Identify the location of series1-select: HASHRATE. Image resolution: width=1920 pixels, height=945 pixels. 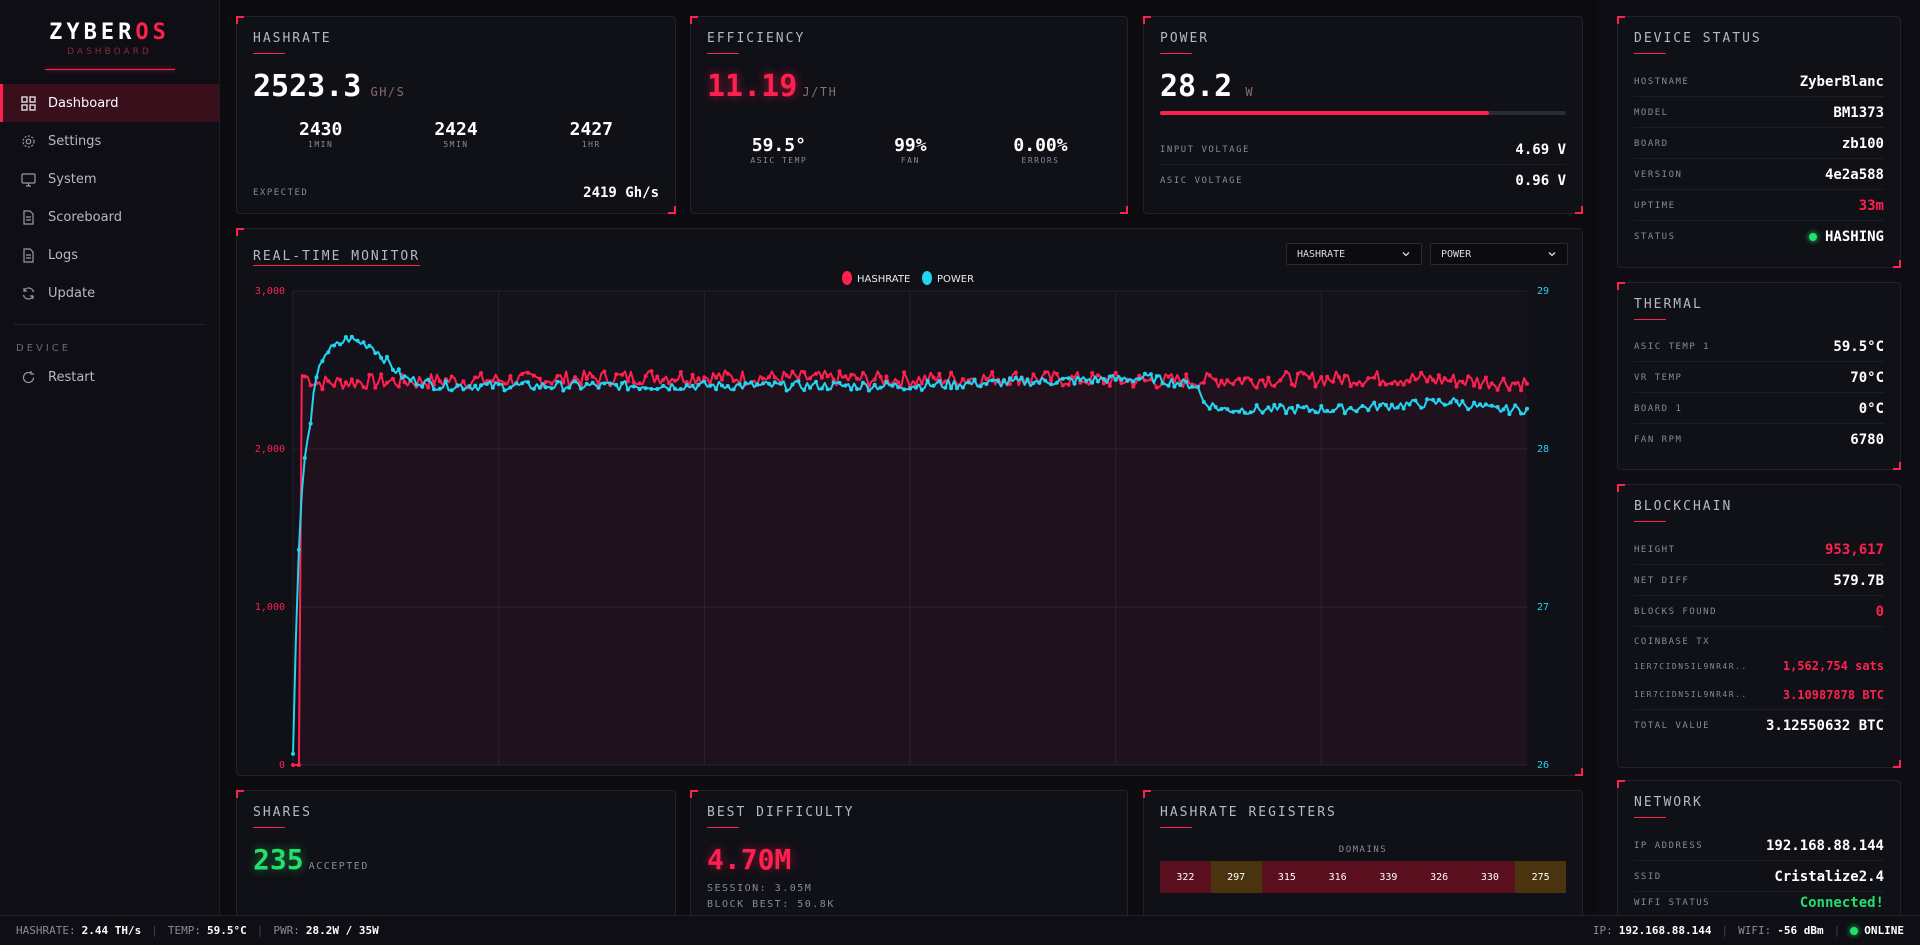
(1354, 254).